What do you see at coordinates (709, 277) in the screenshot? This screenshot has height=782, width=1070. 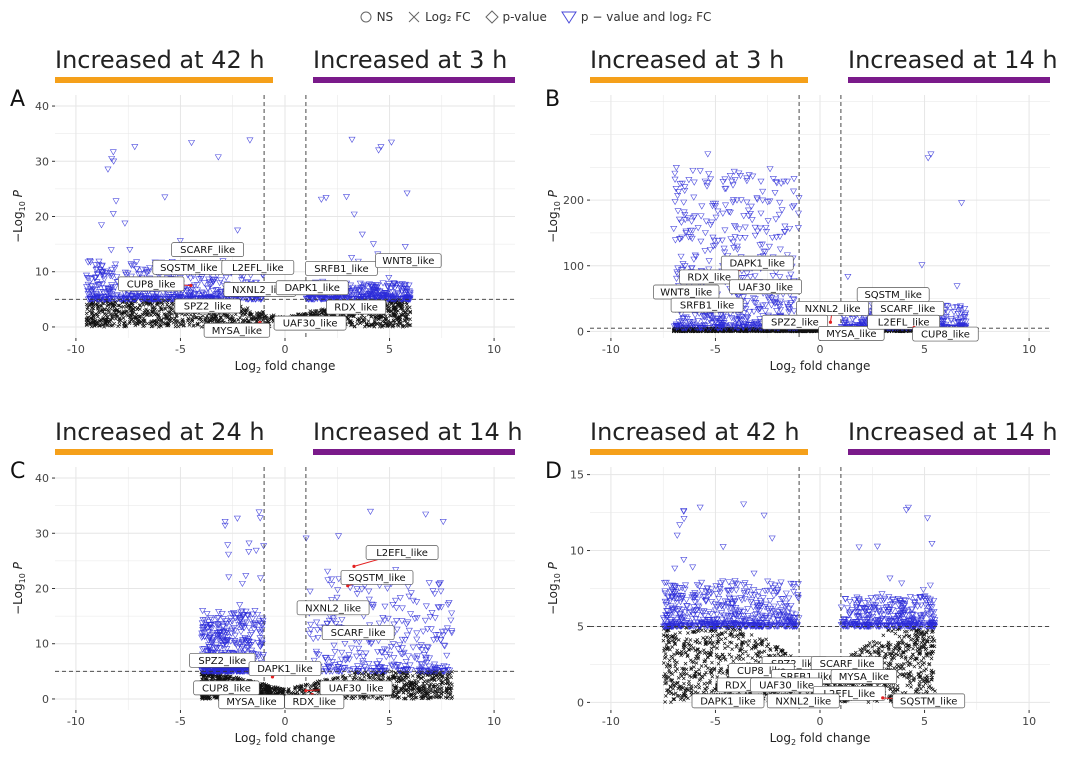 I see `gene-label: RDX_like` at bounding box center [709, 277].